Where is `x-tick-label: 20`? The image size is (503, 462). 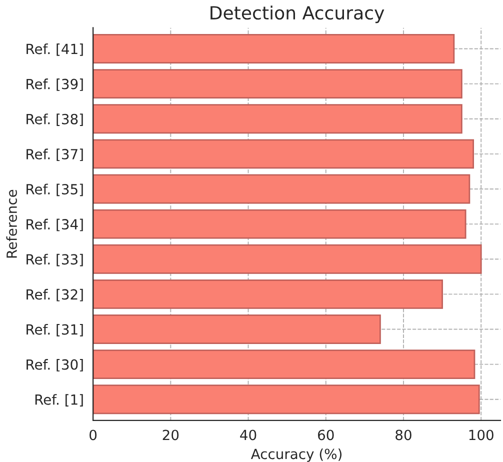
x-tick-label: 20 is located at coordinates (170, 435).